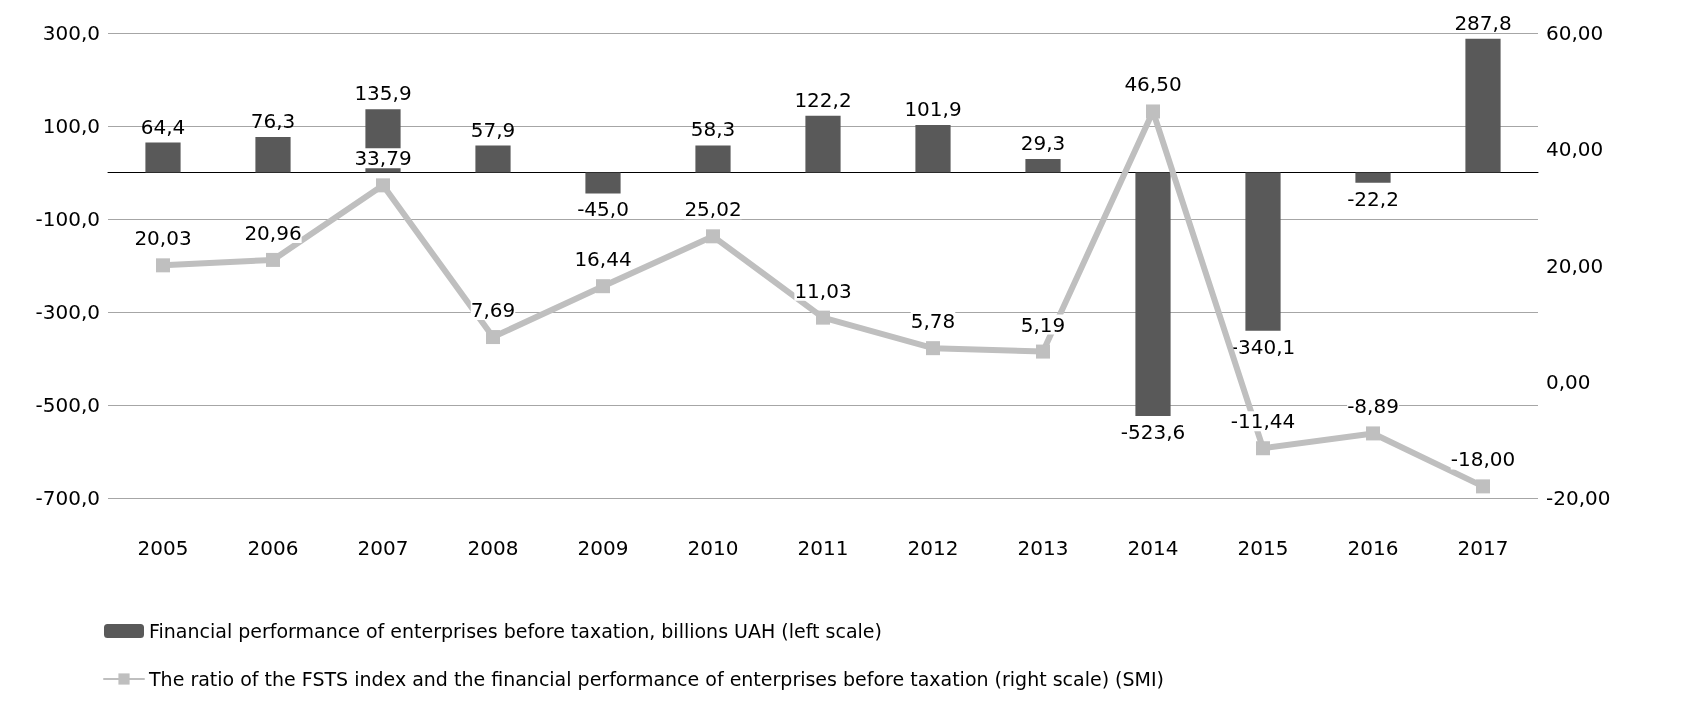 Image resolution: width=1683 pixels, height=706 pixels. Describe the element at coordinates (823, 290) in the screenshot. I see `data-label: 11,03` at that location.